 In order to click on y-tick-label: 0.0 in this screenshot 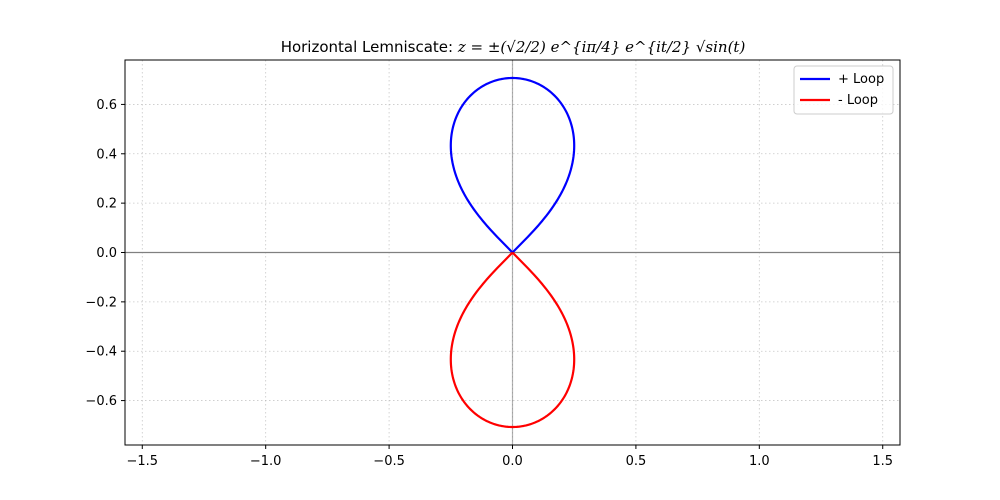, I will do `click(106, 253)`.